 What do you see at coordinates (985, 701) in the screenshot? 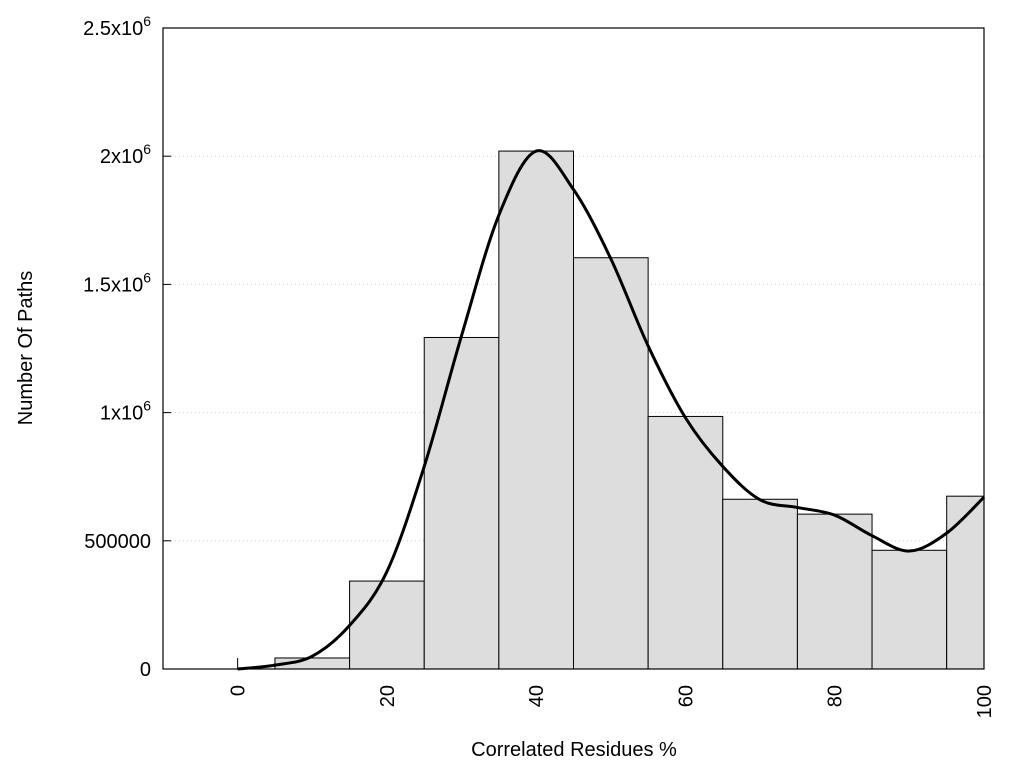
I see `x-tick-label: 100` at bounding box center [985, 701].